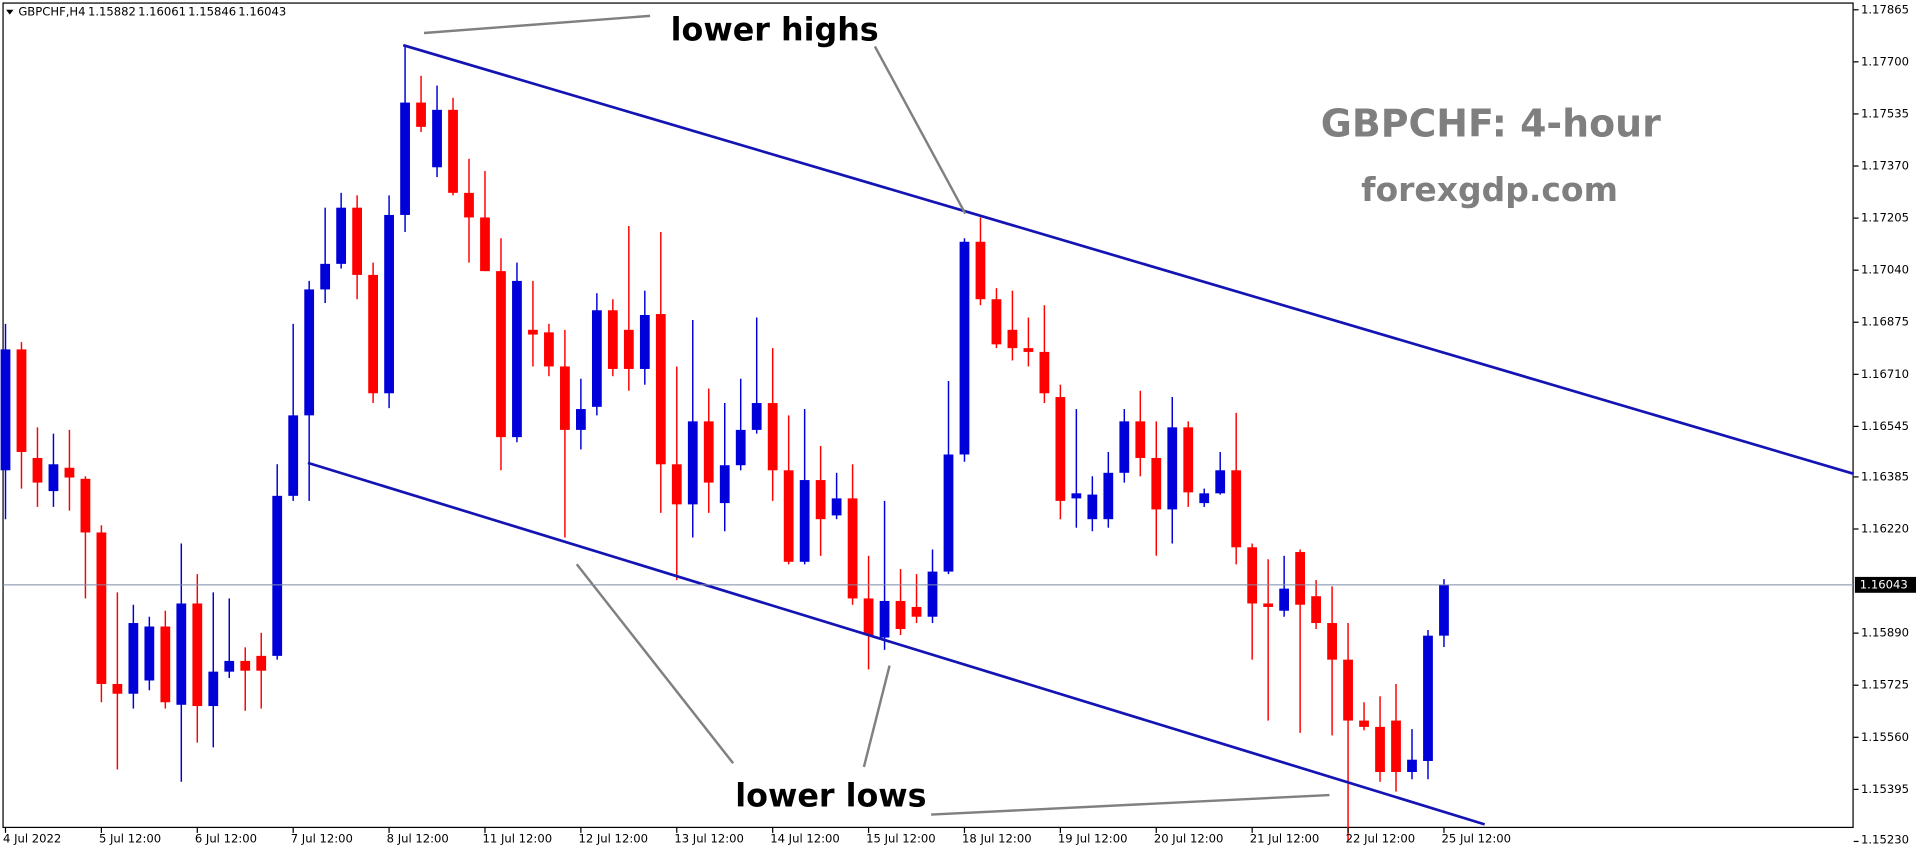  I want to click on y-tick-label: 1.16385, so click(1885, 476).